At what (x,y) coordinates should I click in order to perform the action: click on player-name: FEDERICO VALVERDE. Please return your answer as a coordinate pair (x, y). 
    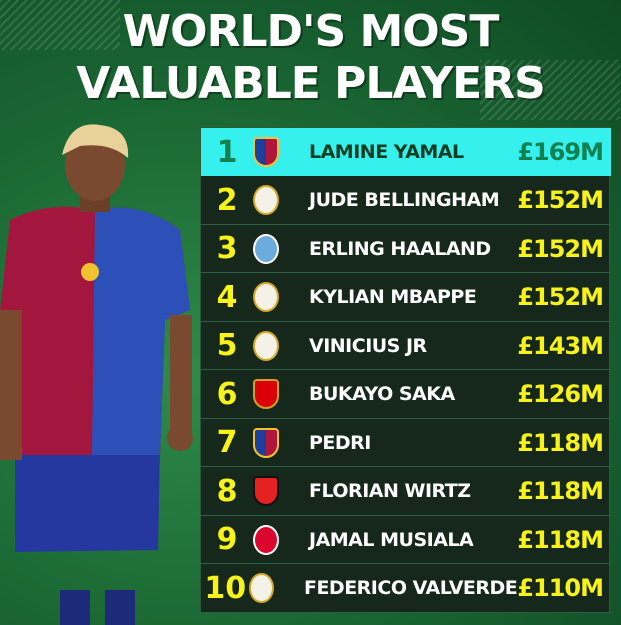
    Looking at the image, I should click on (410, 588).